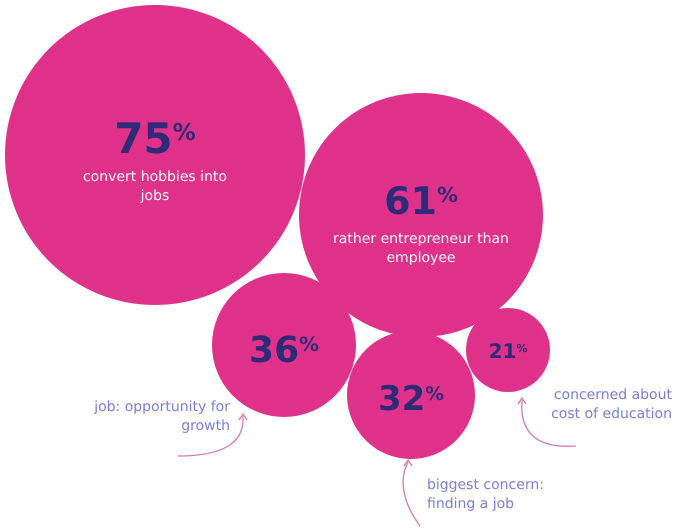 This screenshot has width=679, height=528. Describe the element at coordinates (485, 494) in the screenshot. I see `category-label: biggest concern: finding a job` at that location.